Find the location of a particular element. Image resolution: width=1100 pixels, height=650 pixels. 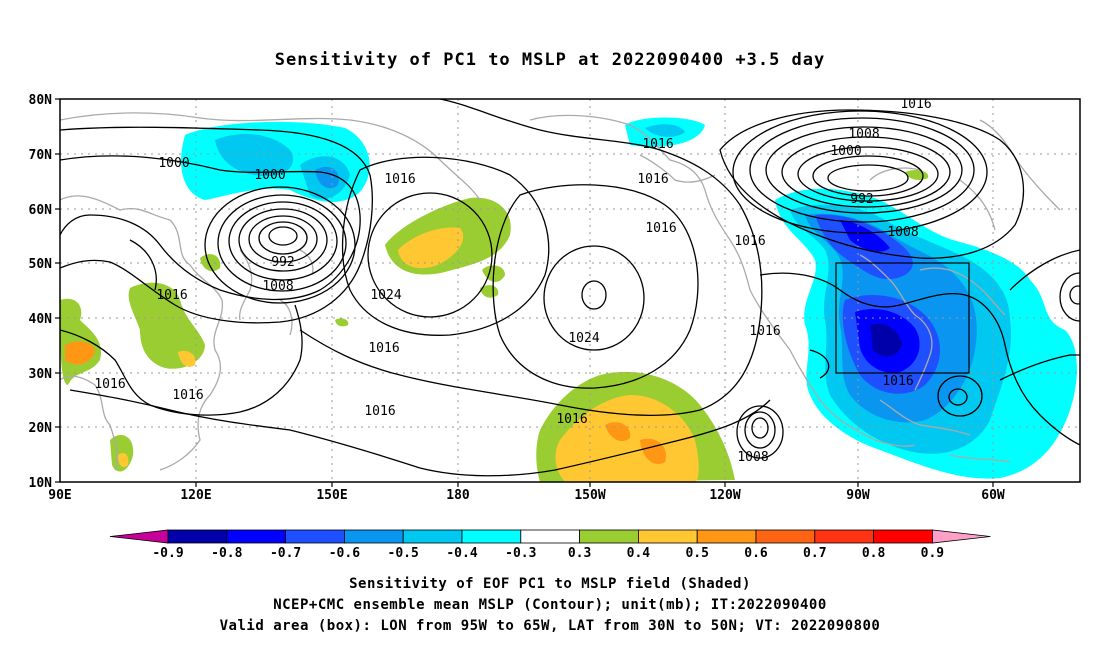

colorbar-label: 0.6 is located at coordinates (756, 553).